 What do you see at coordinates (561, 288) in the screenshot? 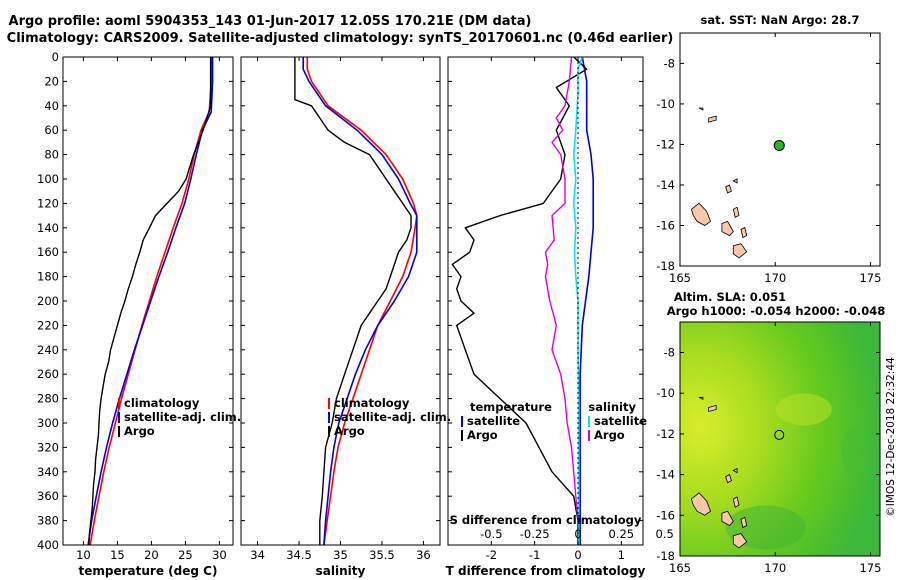
I see `series-line-s-argo` at bounding box center [561, 288].